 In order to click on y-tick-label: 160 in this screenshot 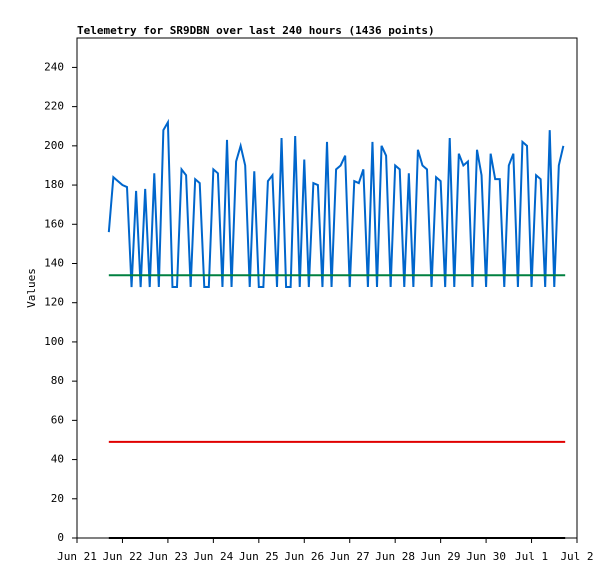, I will do `click(54, 223)`.